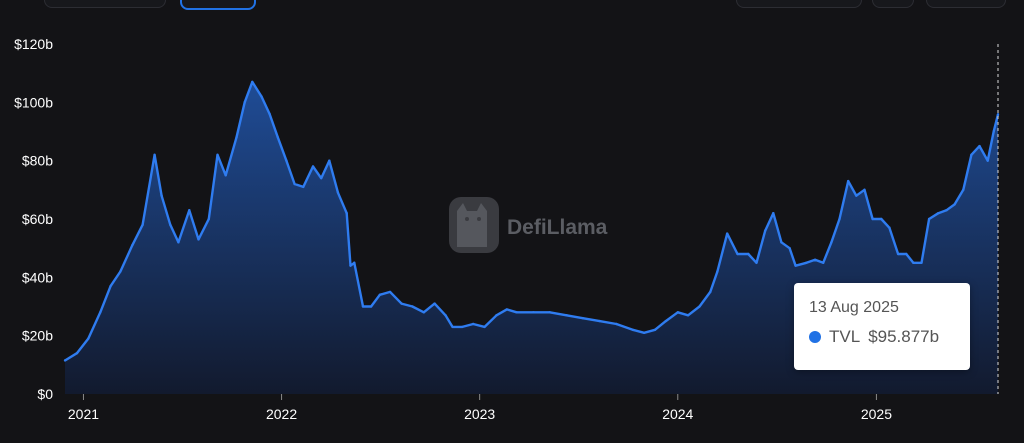 The width and height of the screenshot is (1024, 443). I want to click on tooltip-row: TVL $95.877b, so click(882, 337).